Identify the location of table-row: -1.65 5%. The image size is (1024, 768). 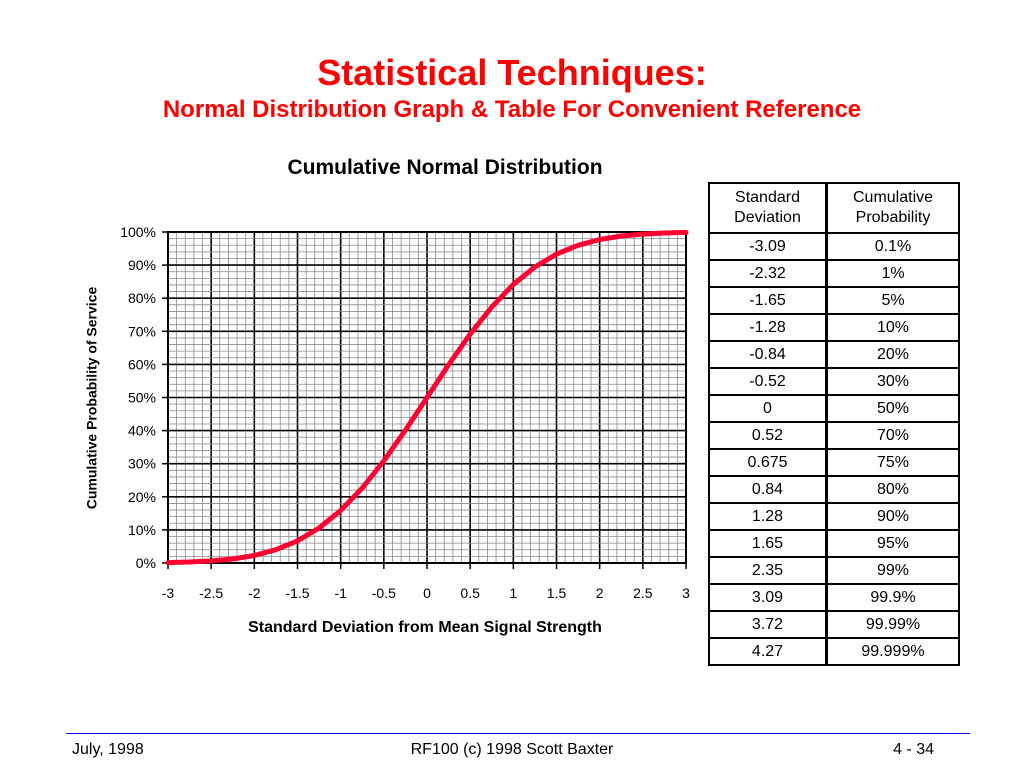
(834, 300).